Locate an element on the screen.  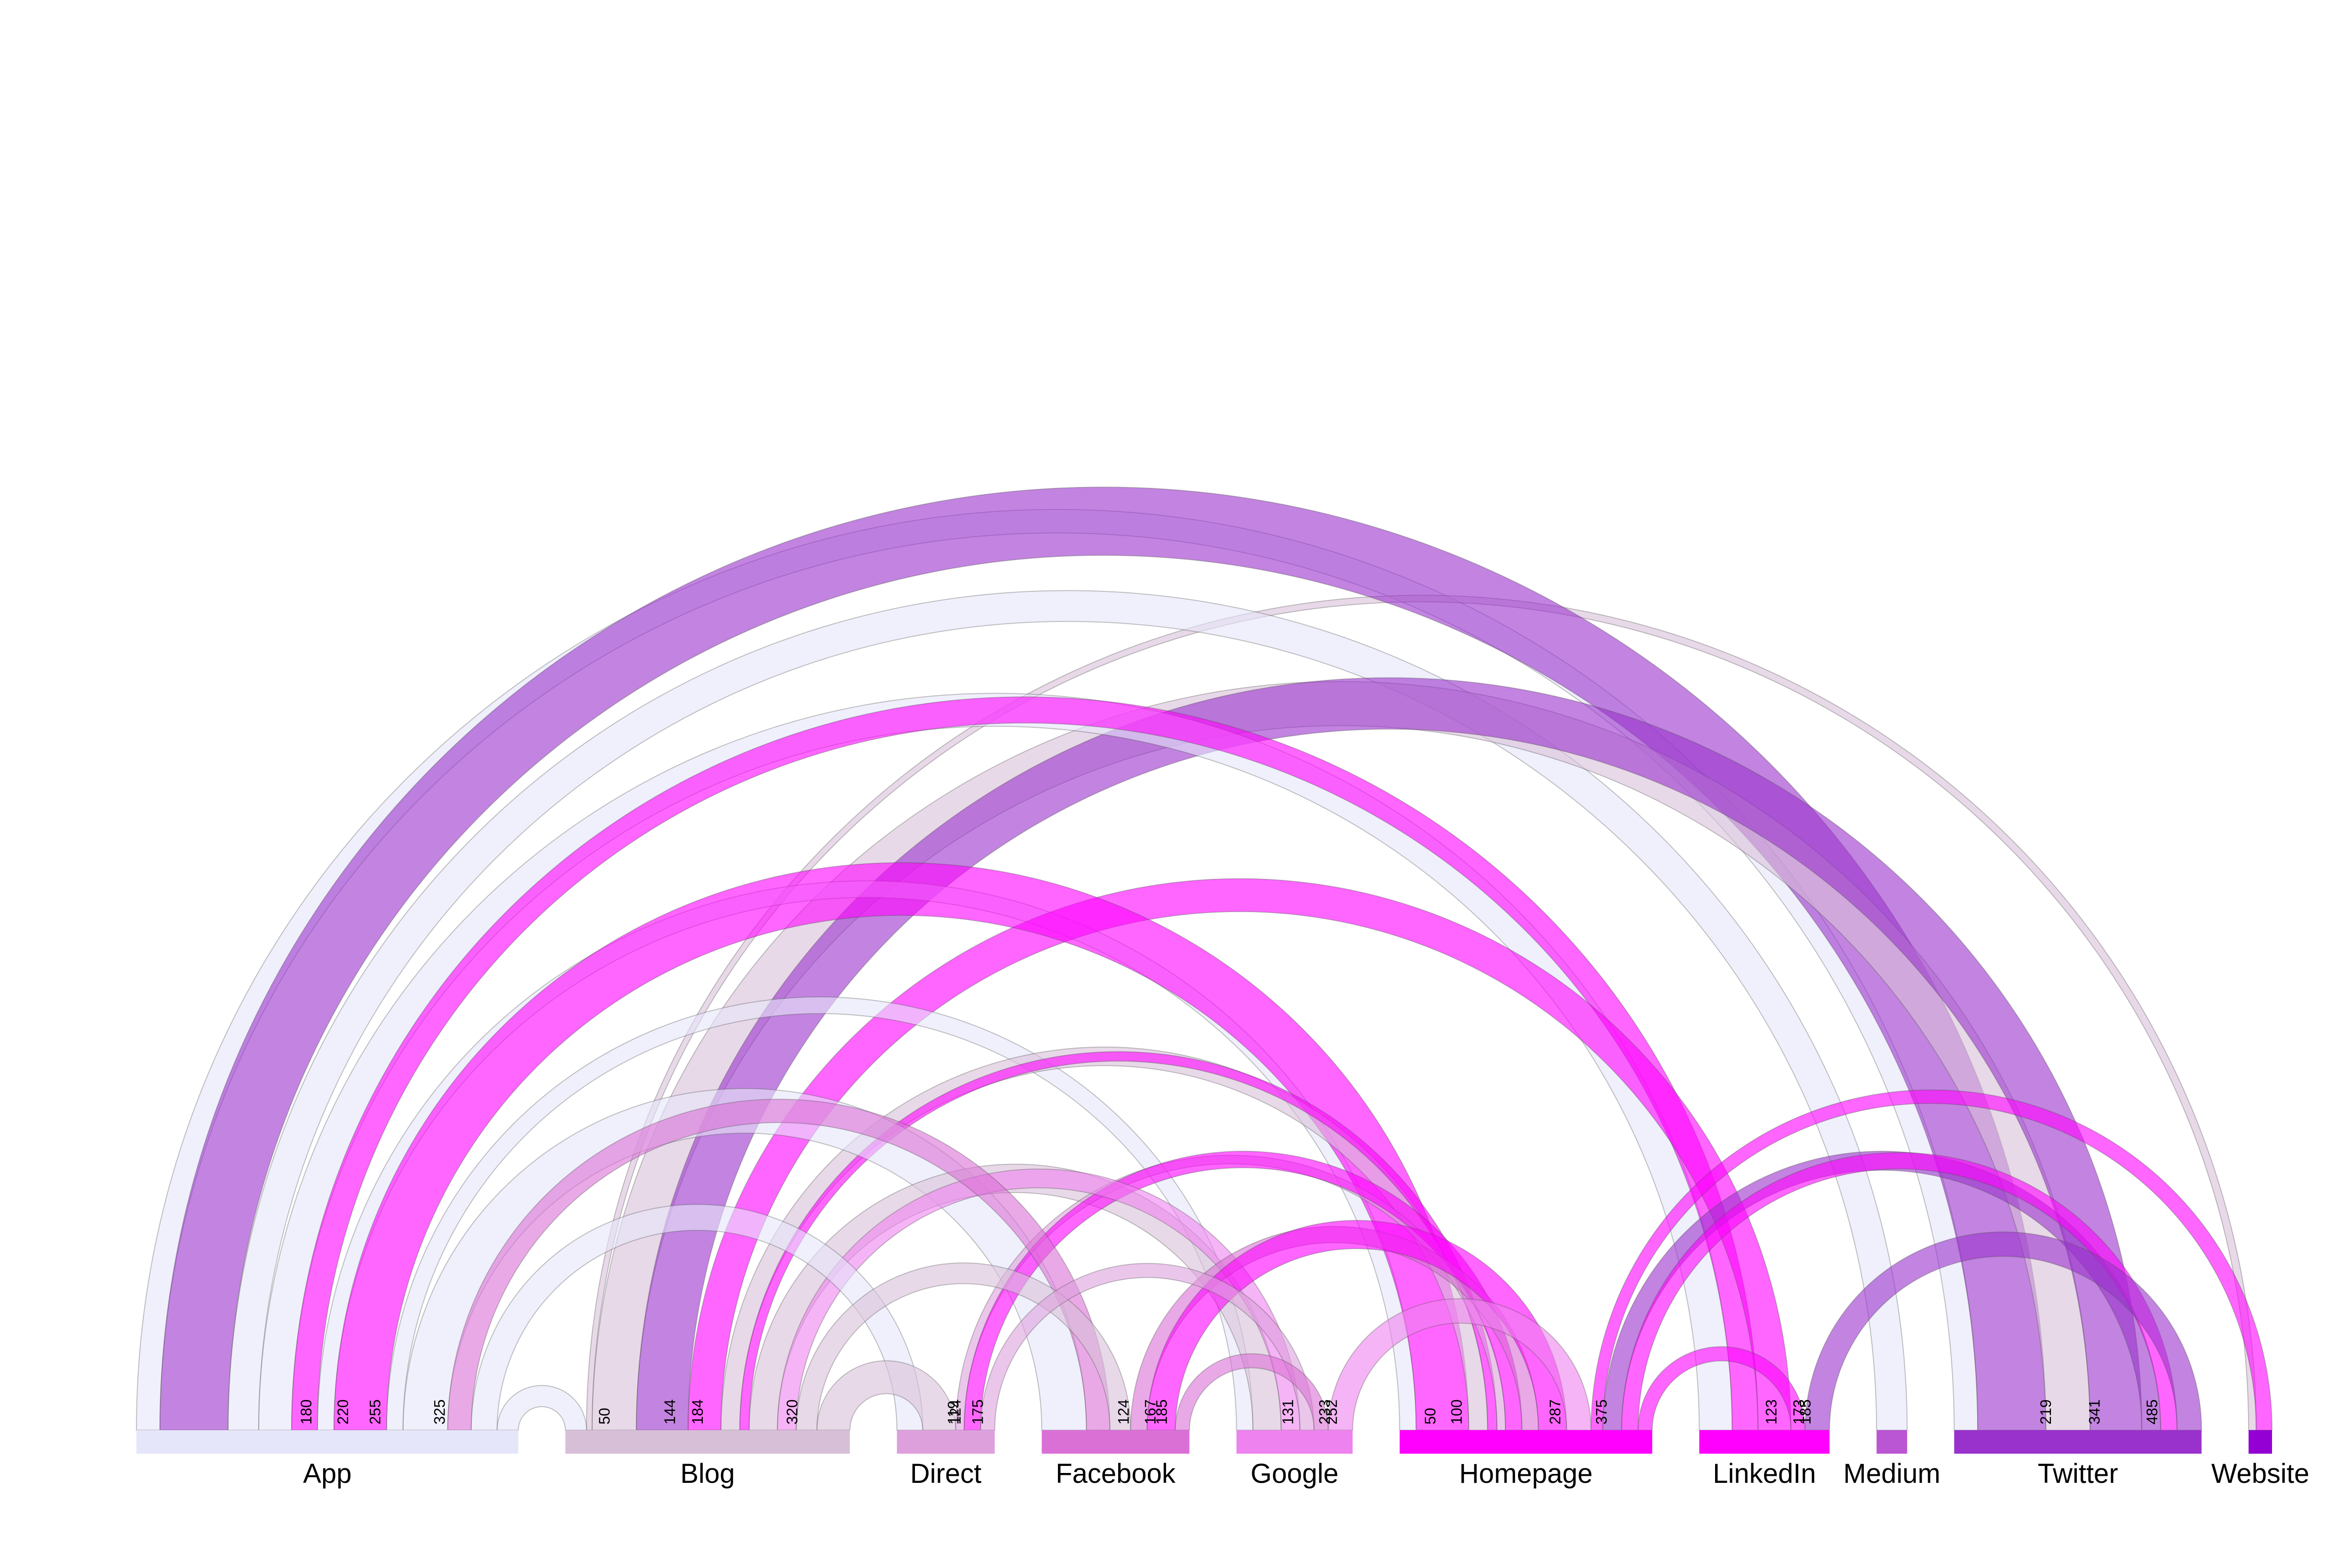
tick-label-facebook-124: 124 is located at coordinates (1123, 1412).